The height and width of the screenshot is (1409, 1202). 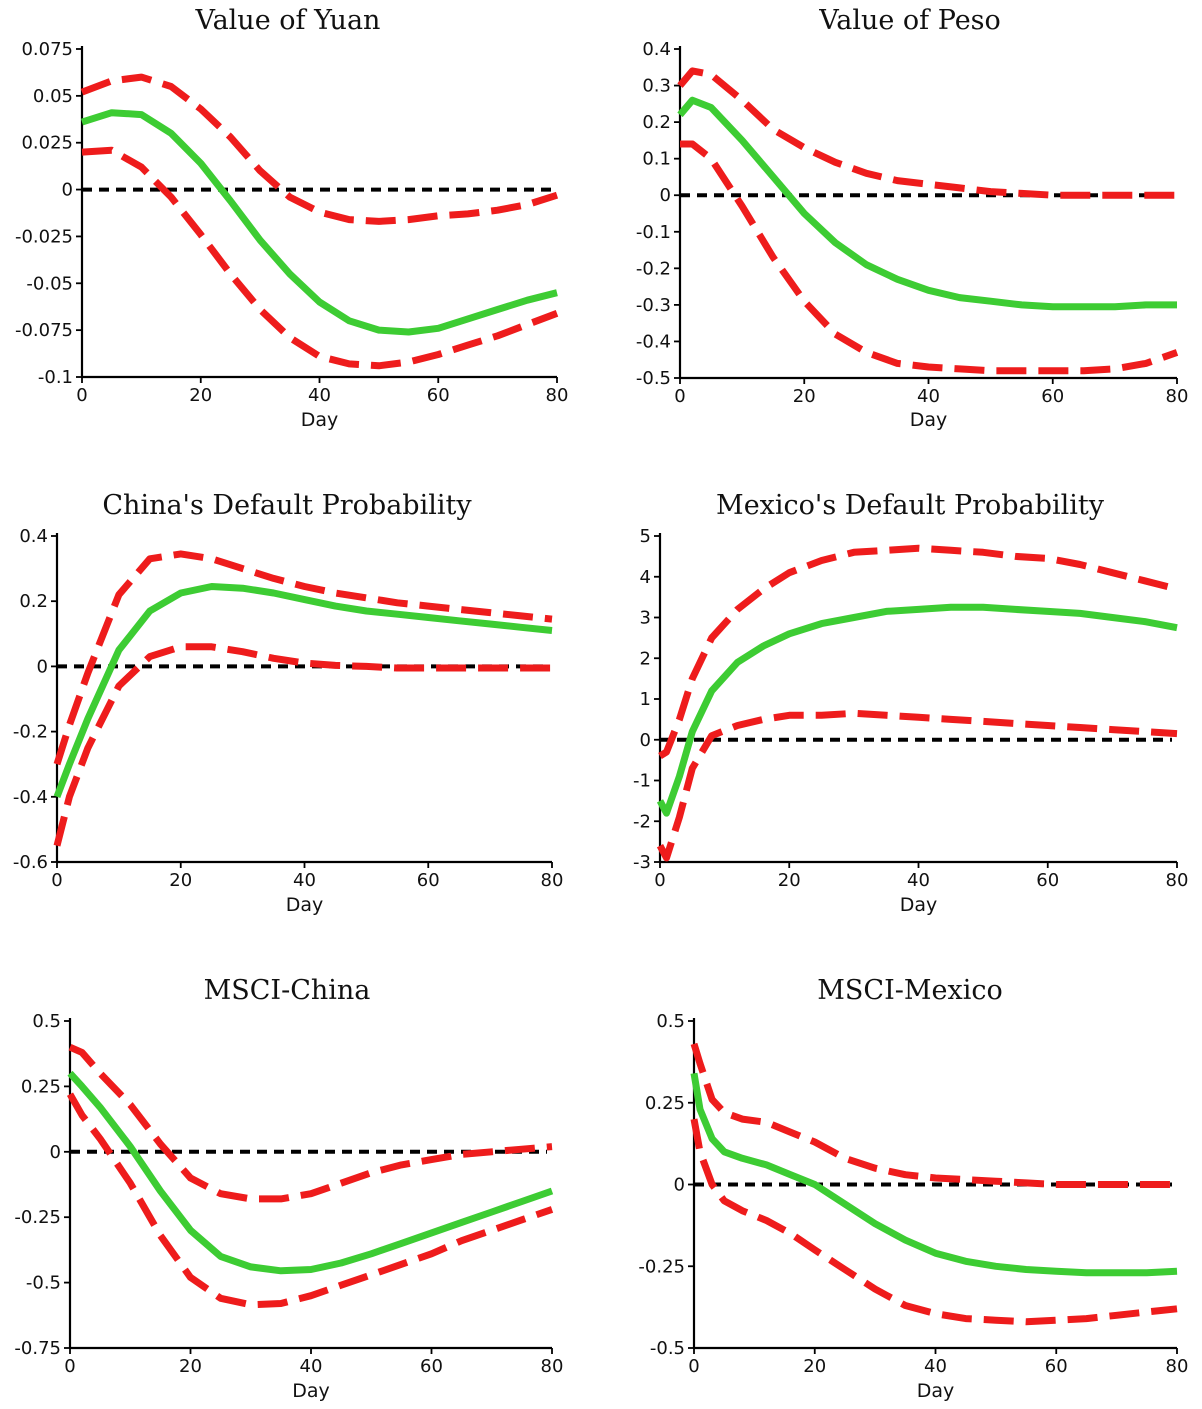 What do you see at coordinates (53, 96) in the screenshot?
I see `y-tick-label: 0.05` at bounding box center [53, 96].